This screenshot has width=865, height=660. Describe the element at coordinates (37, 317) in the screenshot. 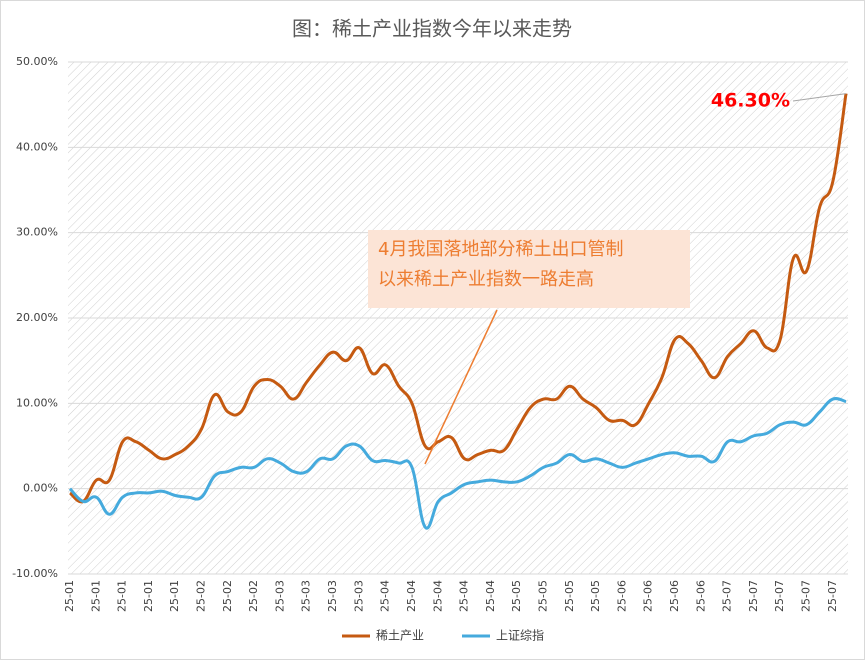

I see `y-tick-label: 20.00%` at that location.